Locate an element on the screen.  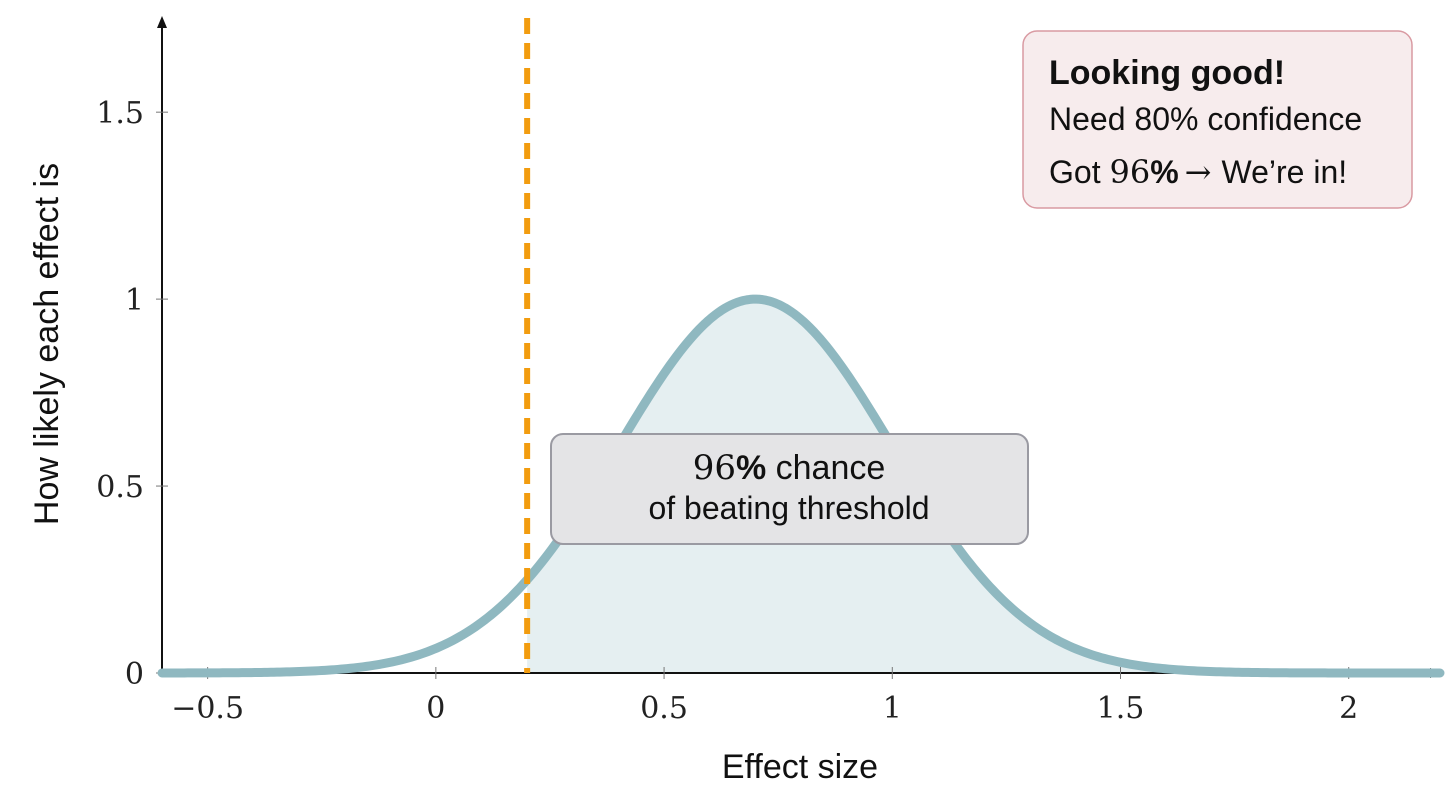
corner-annotation-got: Got is located at coordinates (1079, 172).